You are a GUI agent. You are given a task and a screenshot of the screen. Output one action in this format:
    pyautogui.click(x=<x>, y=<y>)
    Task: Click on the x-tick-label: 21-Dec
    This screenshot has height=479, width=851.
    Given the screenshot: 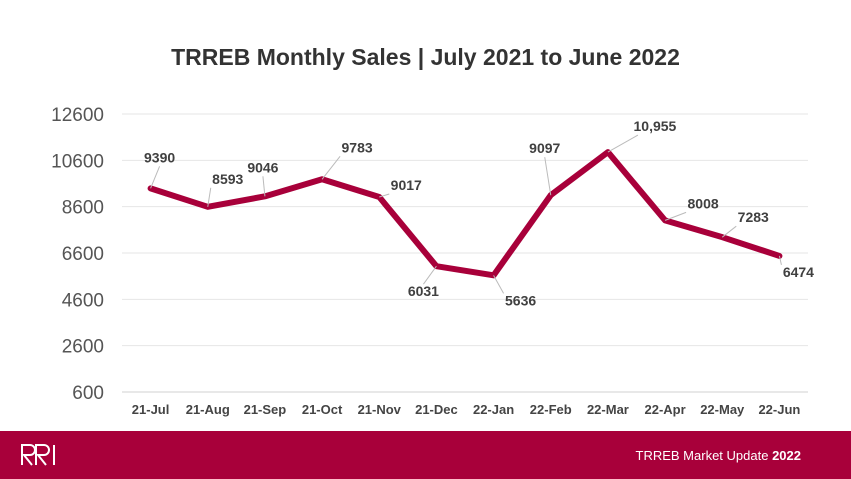 What is the action you would take?
    pyautogui.click(x=436, y=409)
    